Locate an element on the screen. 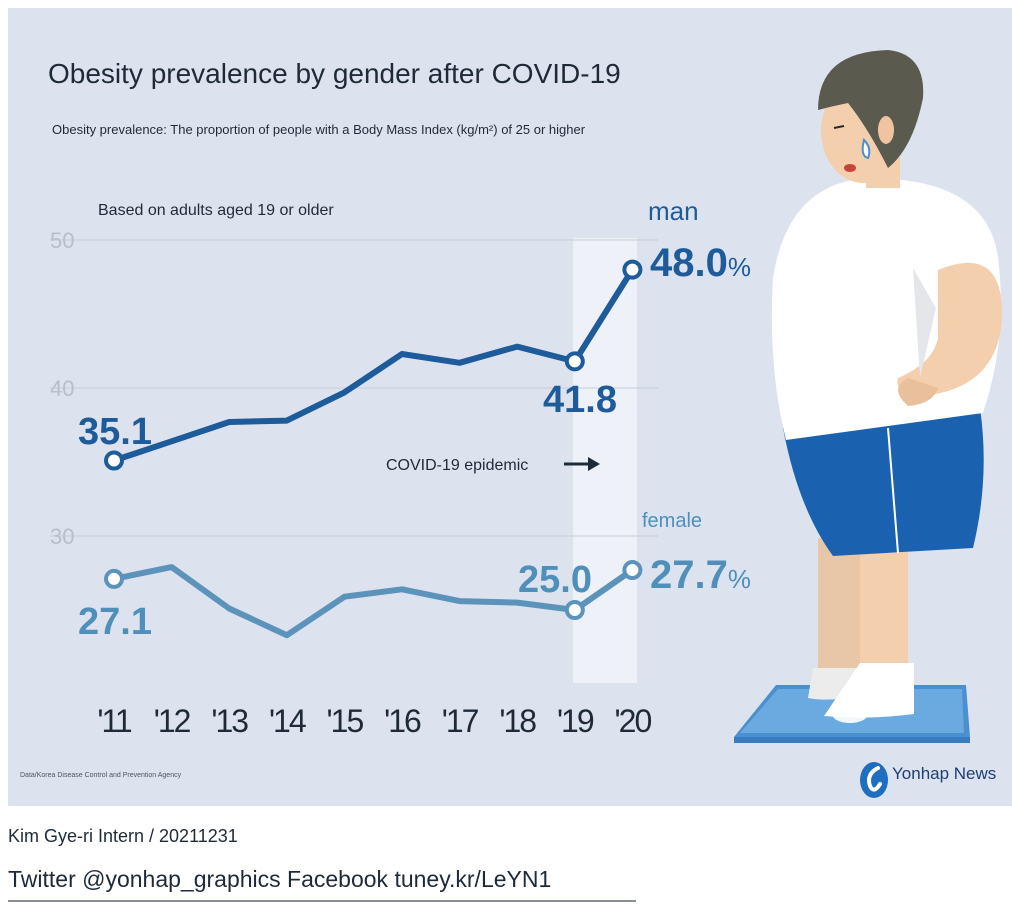 This screenshot has height=904, width=1012. y-tick-label: 40 is located at coordinates (62, 388).